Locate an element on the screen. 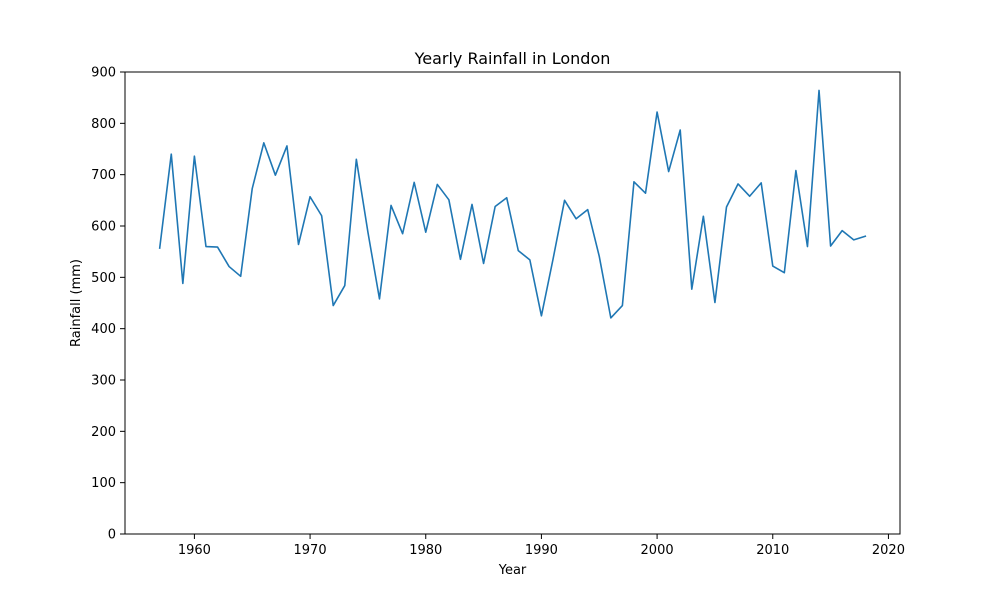  y-tick-label: 200 is located at coordinates (103, 432).